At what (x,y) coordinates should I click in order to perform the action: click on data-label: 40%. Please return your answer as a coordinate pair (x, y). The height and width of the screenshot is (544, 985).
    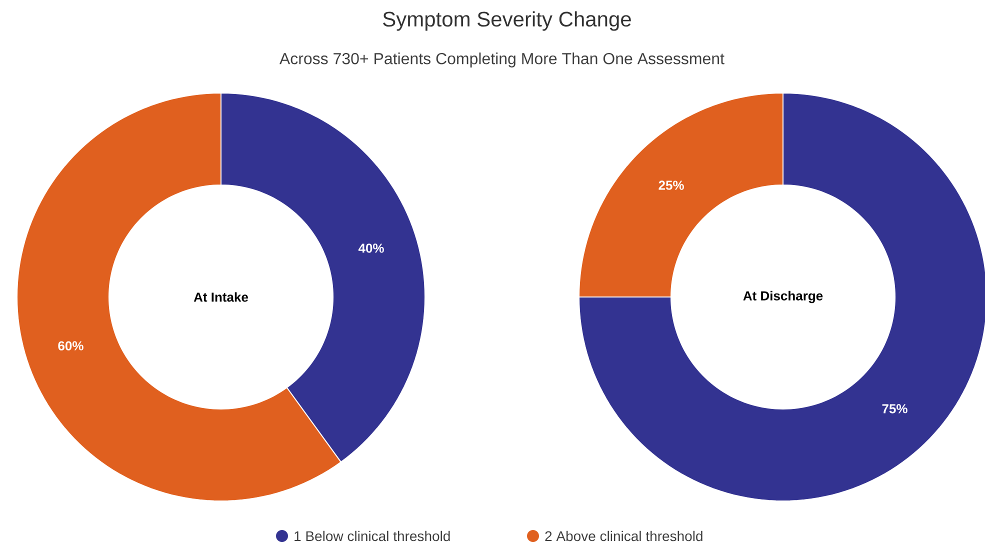
    Looking at the image, I should click on (371, 248).